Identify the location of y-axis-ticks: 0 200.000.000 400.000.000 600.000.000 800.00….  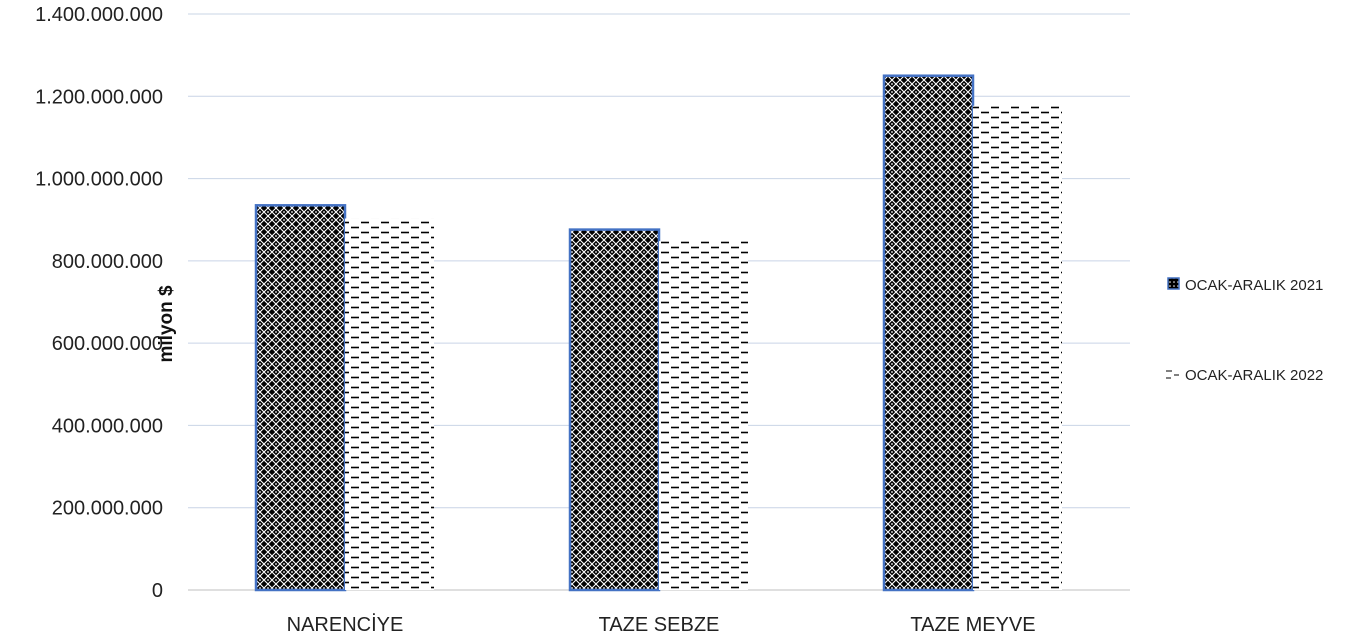
(99, 303).